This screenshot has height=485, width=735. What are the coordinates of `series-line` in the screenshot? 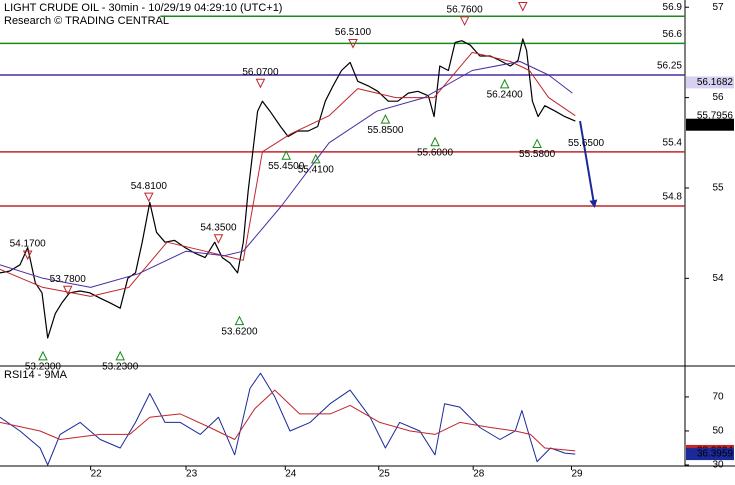 It's located at (288, 420).